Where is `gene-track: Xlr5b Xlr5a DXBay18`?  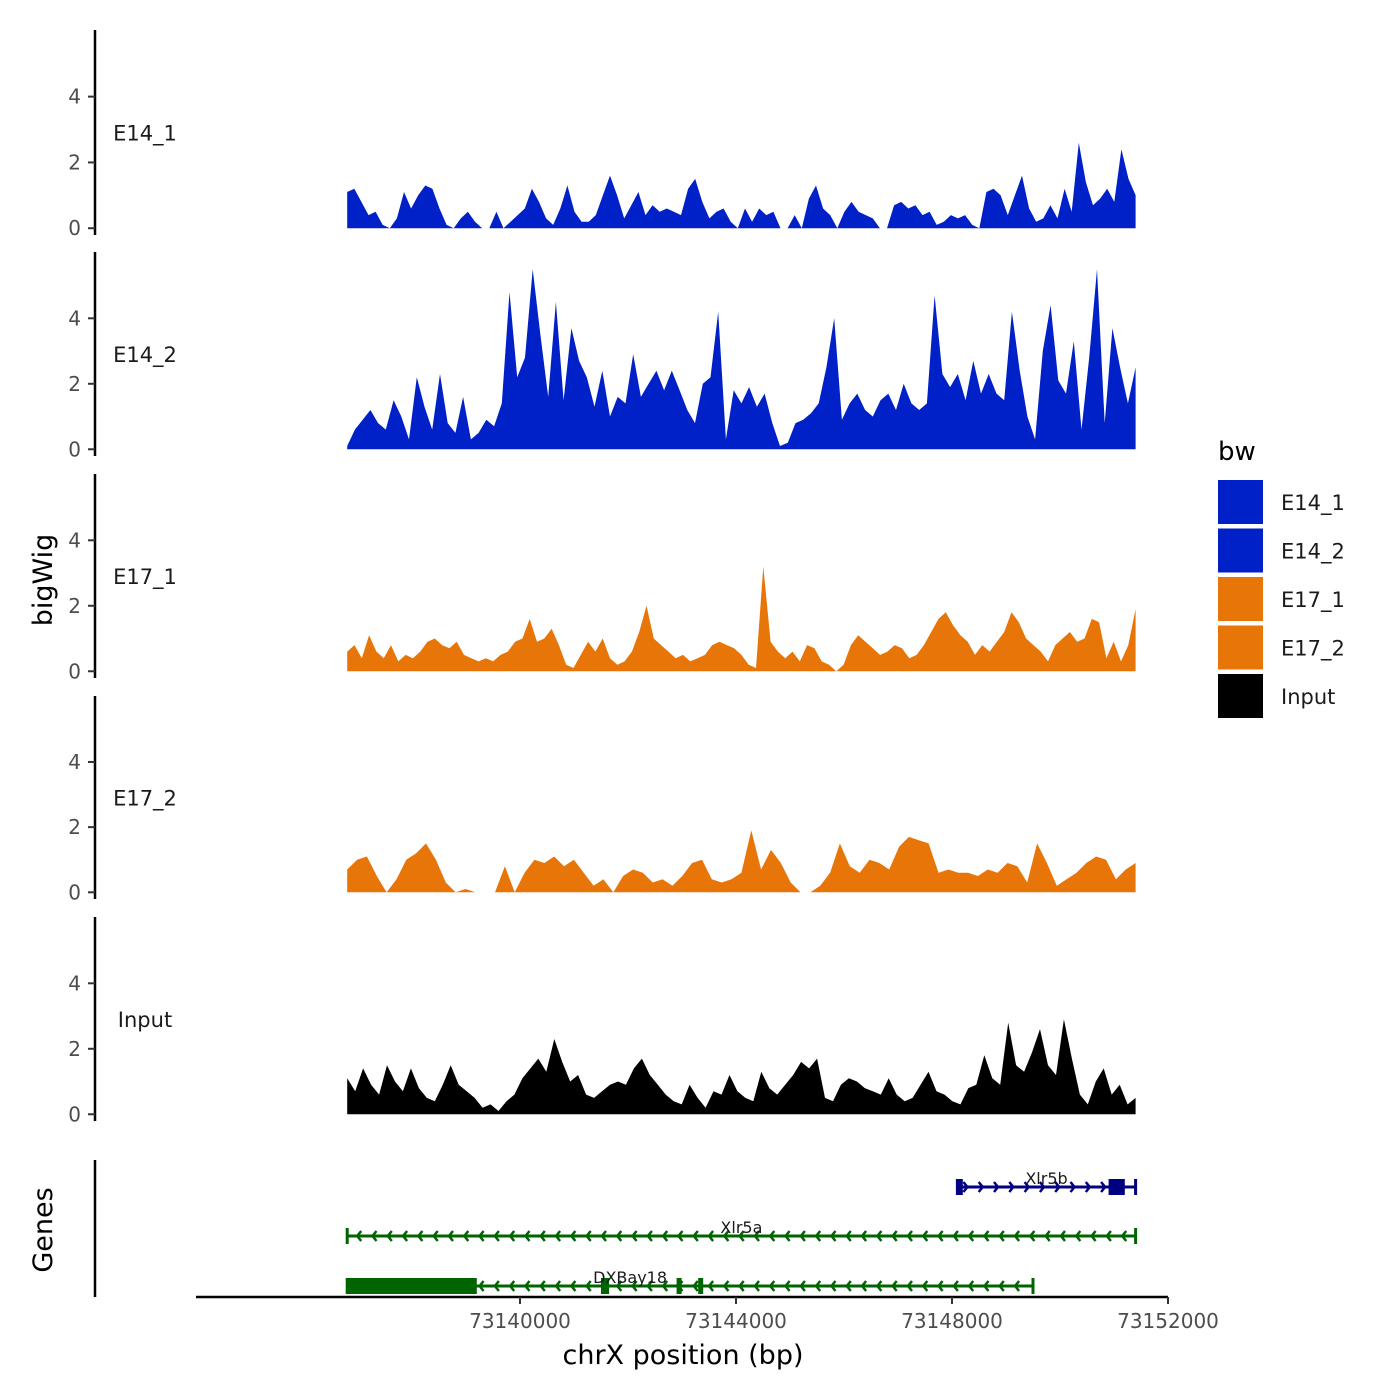 gene-track: Xlr5b Xlr5a DXBay18 is located at coordinates (615, 1228).